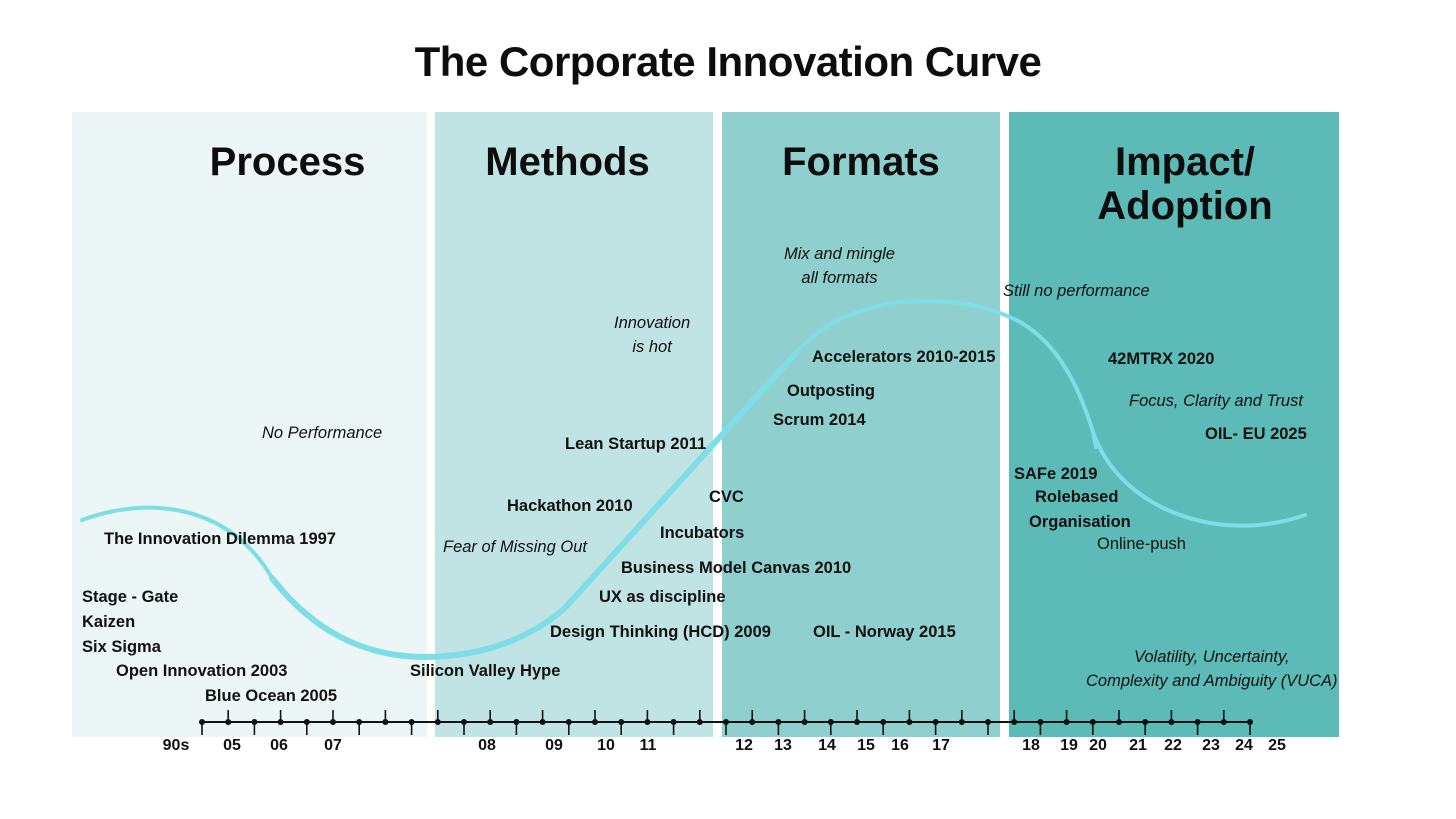 The width and height of the screenshot is (1456, 819). Describe the element at coordinates (728, 61) in the screenshot. I see `page-title: The Corporate Innovation Curve` at that location.